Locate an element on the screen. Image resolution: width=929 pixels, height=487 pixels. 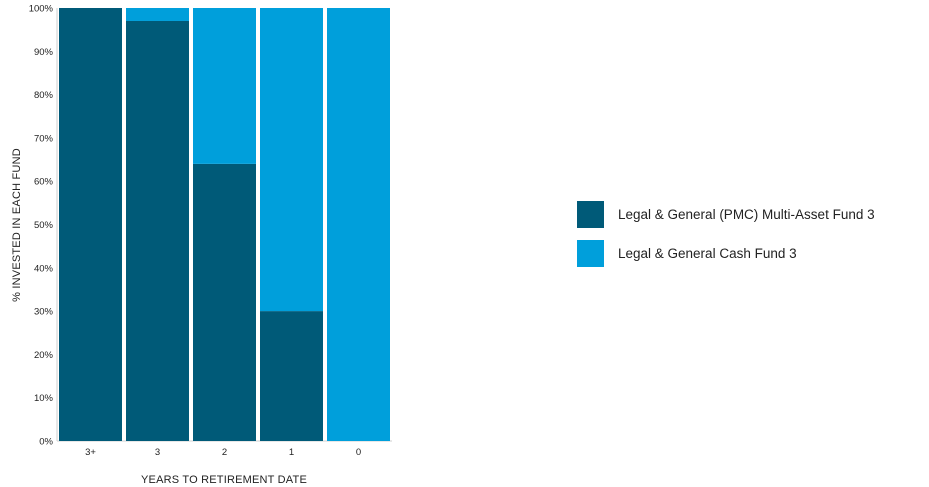
y-axis-title: % INVESTED IN EACH FUND is located at coordinates (17, 225).